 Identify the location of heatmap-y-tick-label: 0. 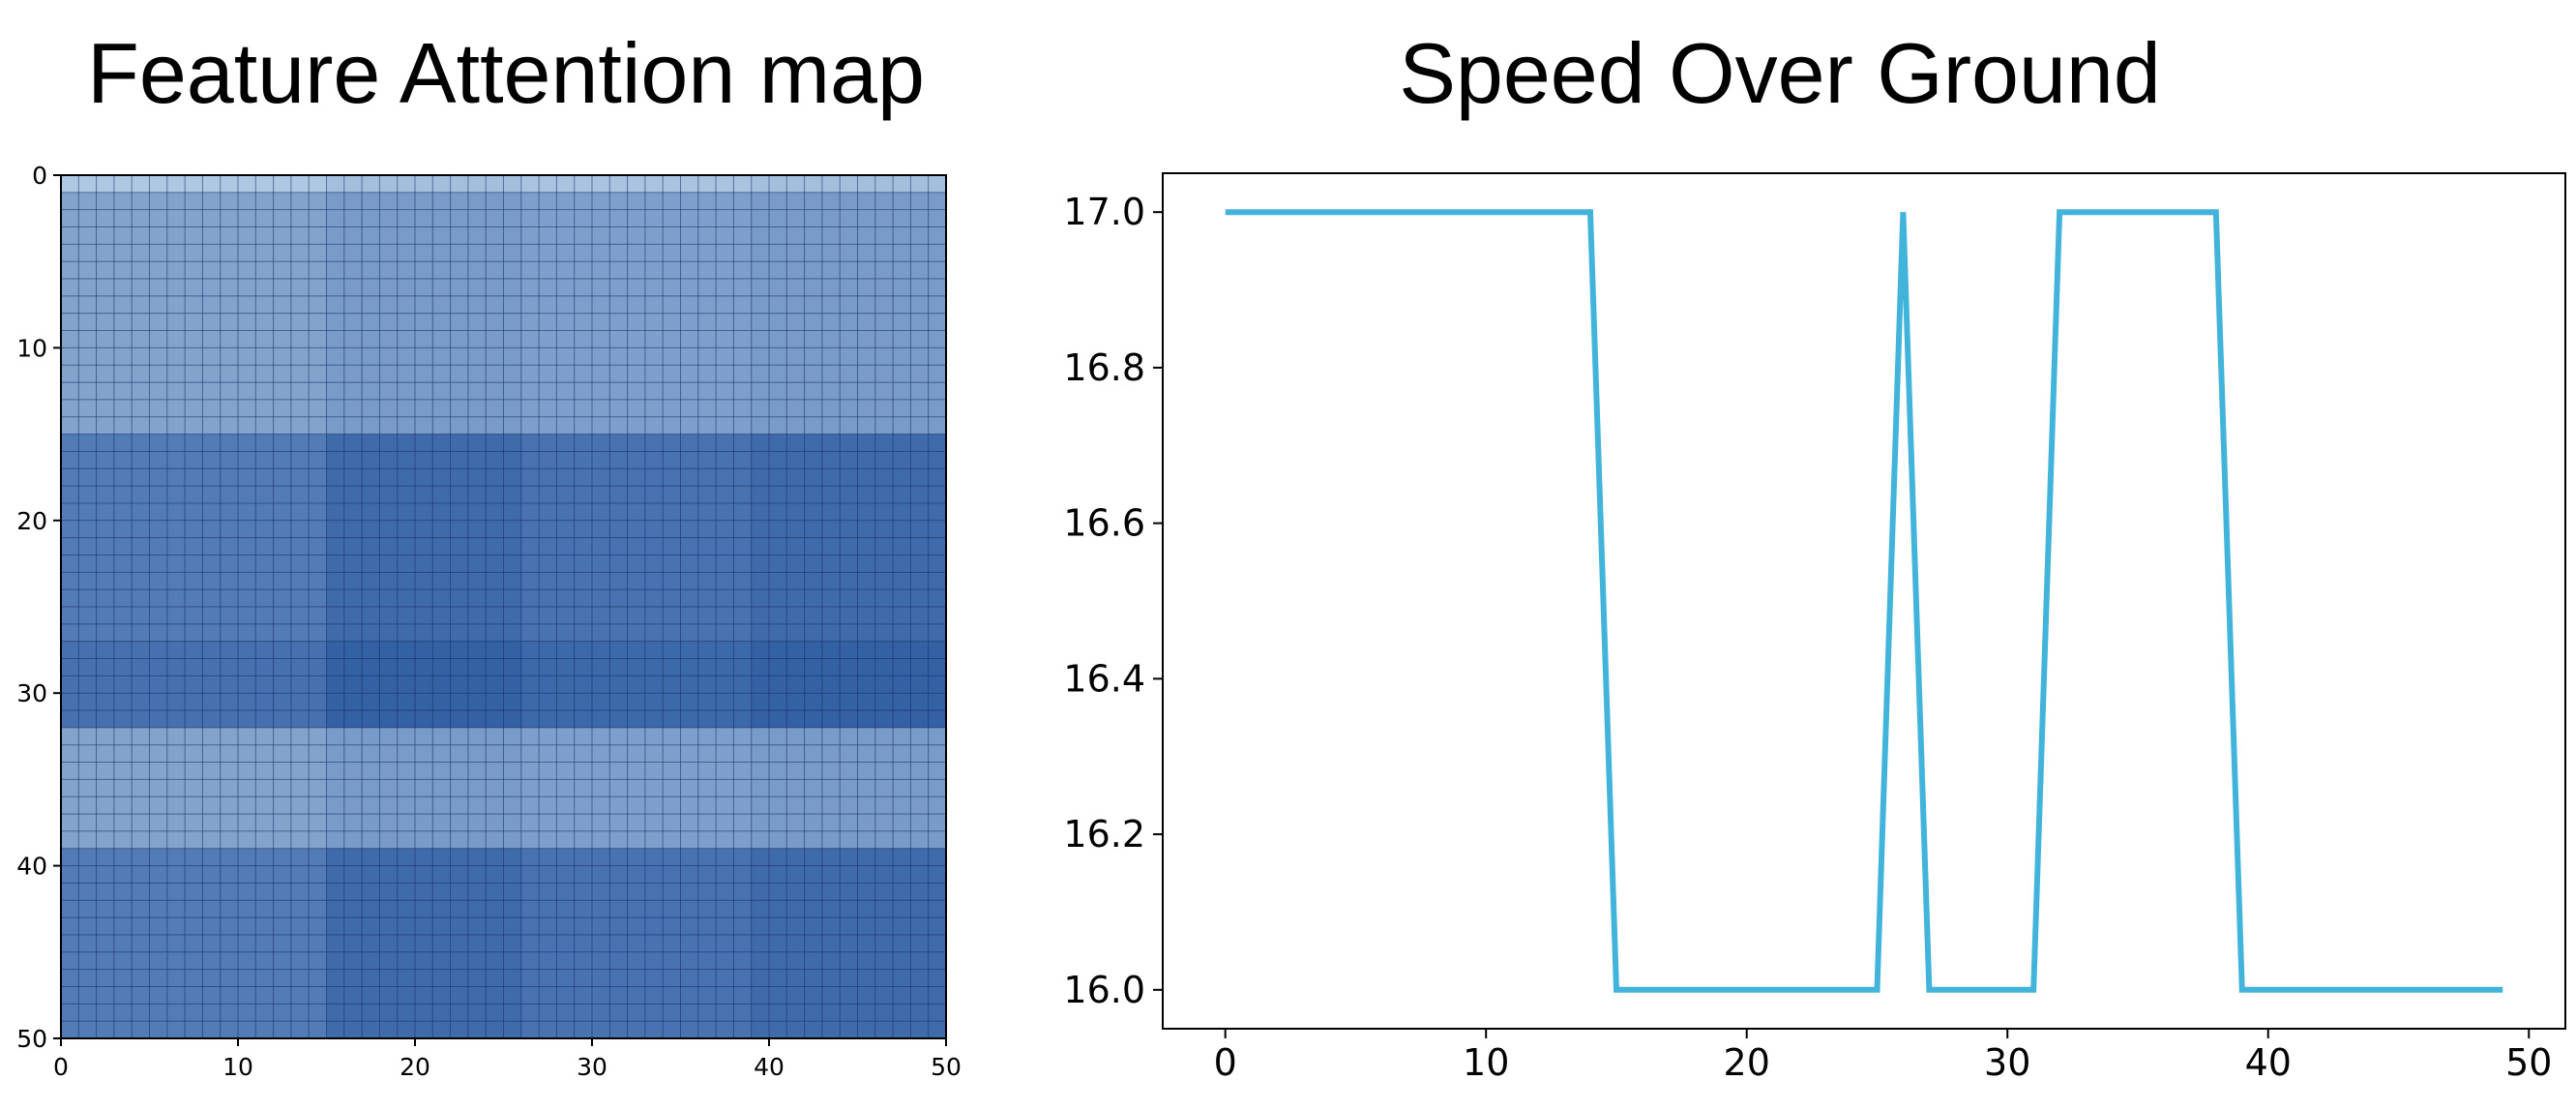
(39, 176).